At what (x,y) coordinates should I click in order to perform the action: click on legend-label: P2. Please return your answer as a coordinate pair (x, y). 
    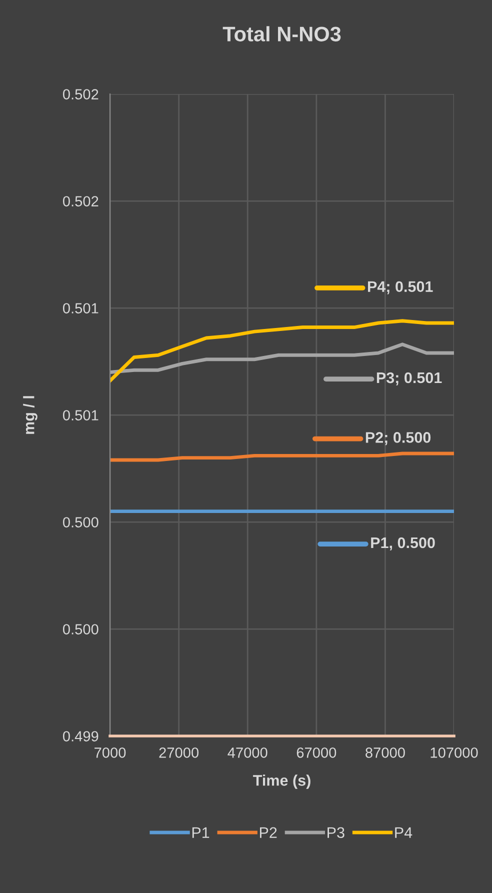
    Looking at the image, I should click on (268, 832).